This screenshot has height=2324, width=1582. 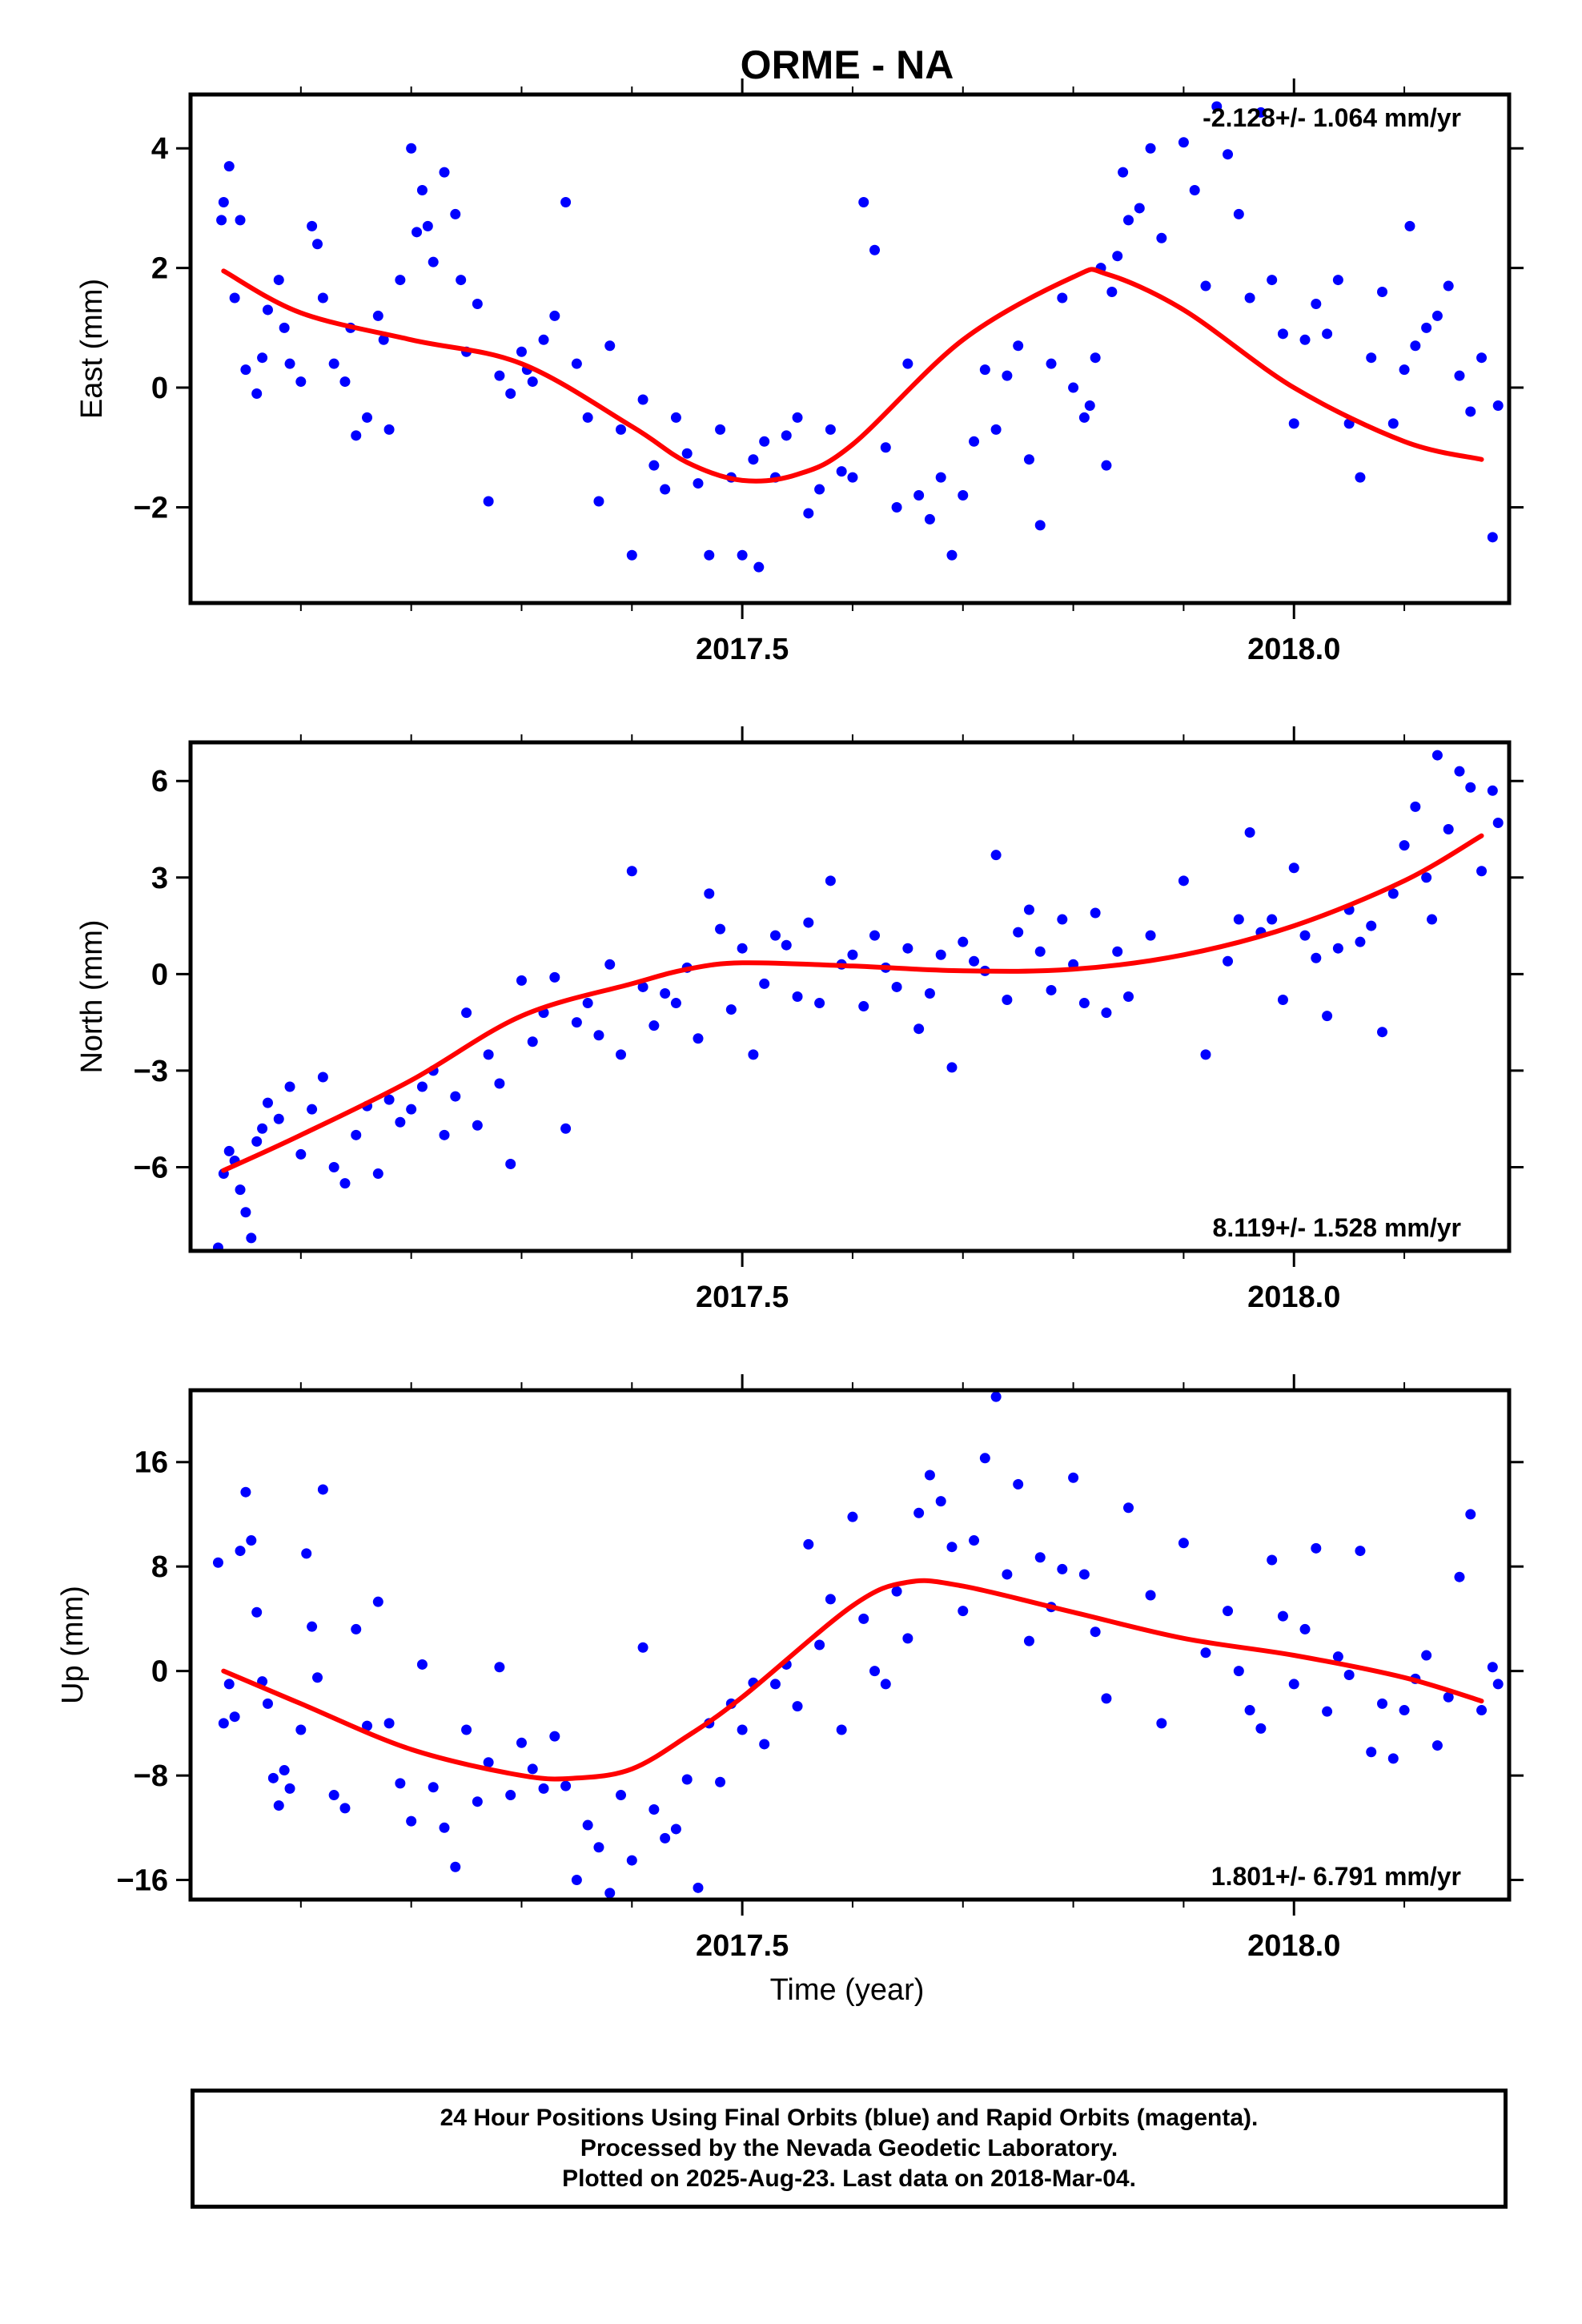 What do you see at coordinates (847, 64) in the screenshot?
I see `figure-title: ORME - NA` at bounding box center [847, 64].